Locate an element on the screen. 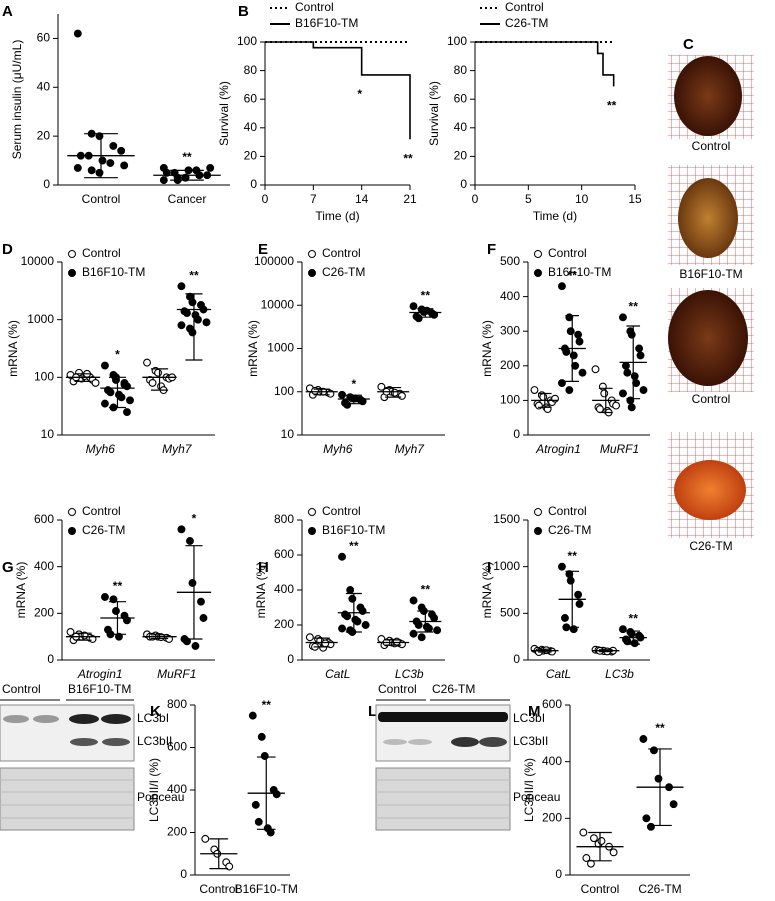 The height and width of the screenshot is (901, 775). blot: L Control C26-TM LC3bI LC3bII Ponceau is located at coordinates (464, 756).